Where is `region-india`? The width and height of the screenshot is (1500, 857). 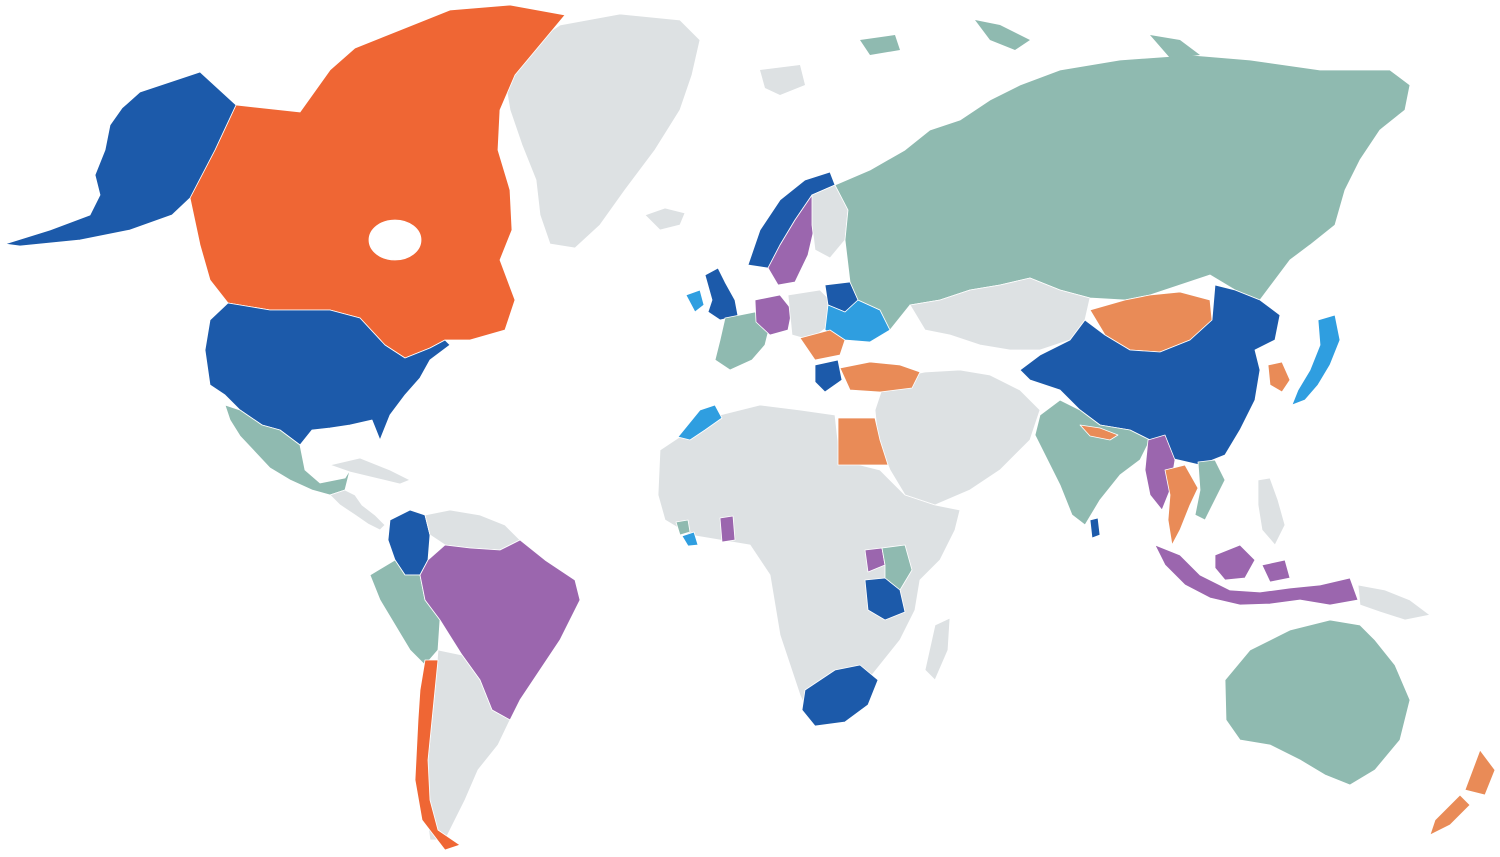
region-india is located at coordinates (1092, 462).